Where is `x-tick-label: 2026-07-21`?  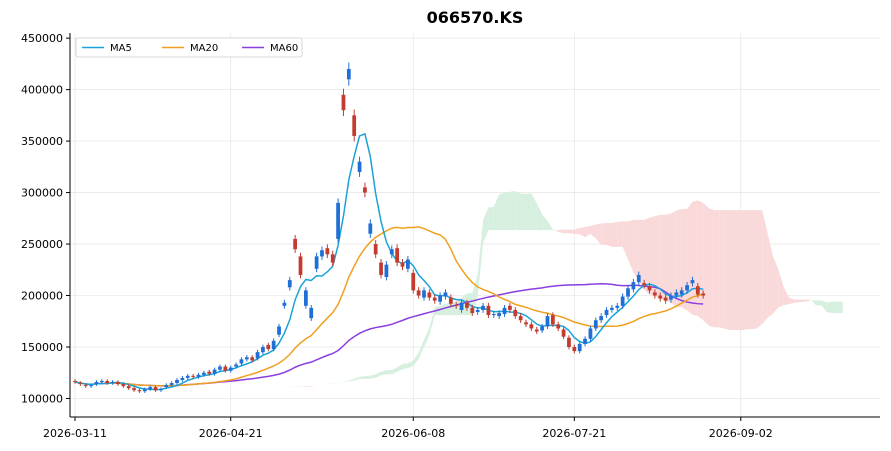 x-tick-label: 2026-07-21 is located at coordinates (574, 433).